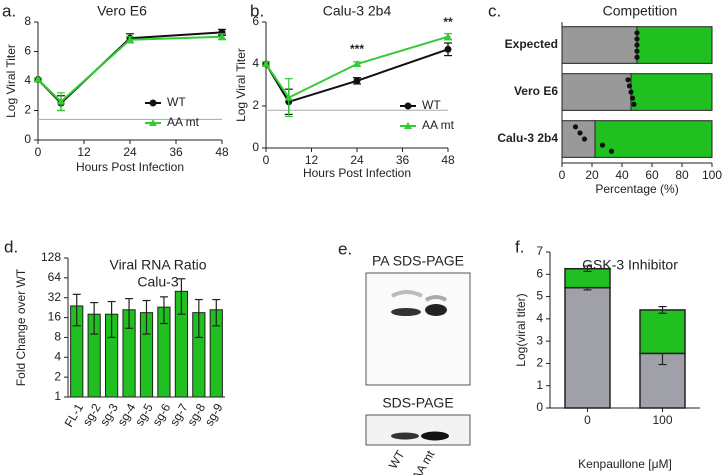 Image resolution: width=727 pixels, height=475 pixels. Describe the element at coordinates (640, 11) in the screenshot. I see `chart-title: Competition` at that location.